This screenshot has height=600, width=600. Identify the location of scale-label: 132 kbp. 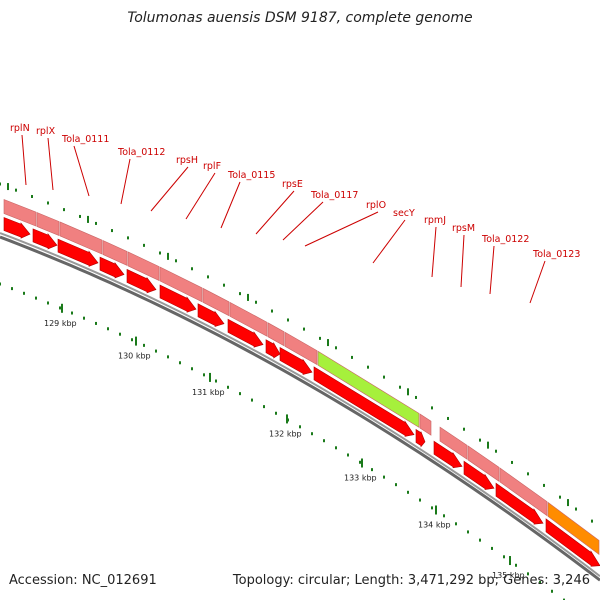
(285, 433).